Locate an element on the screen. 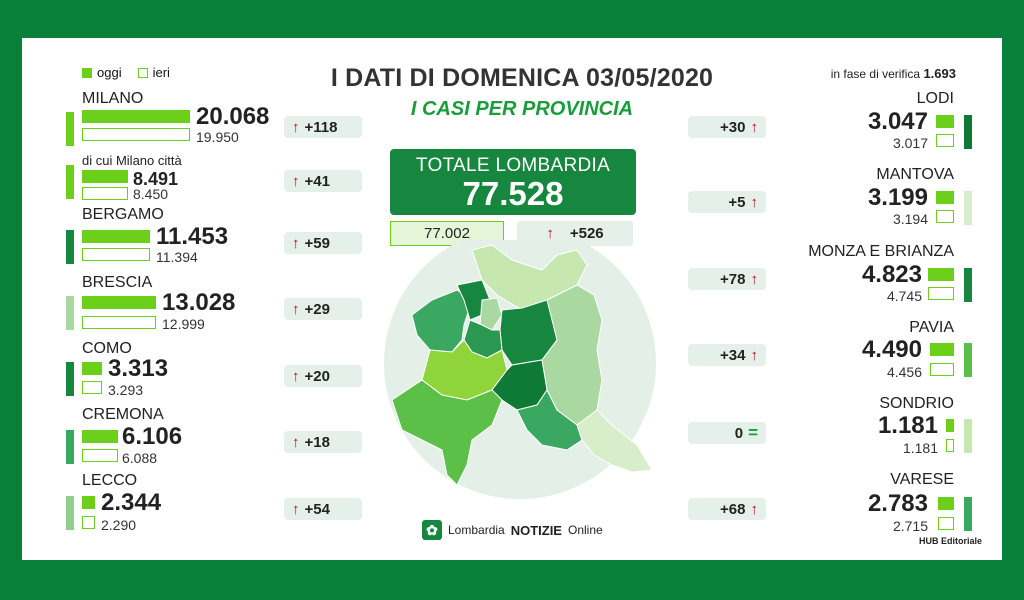 The height and width of the screenshot is (600, 1024). delta-lecco: ↑ +54 is located at coordinates (323, 509).